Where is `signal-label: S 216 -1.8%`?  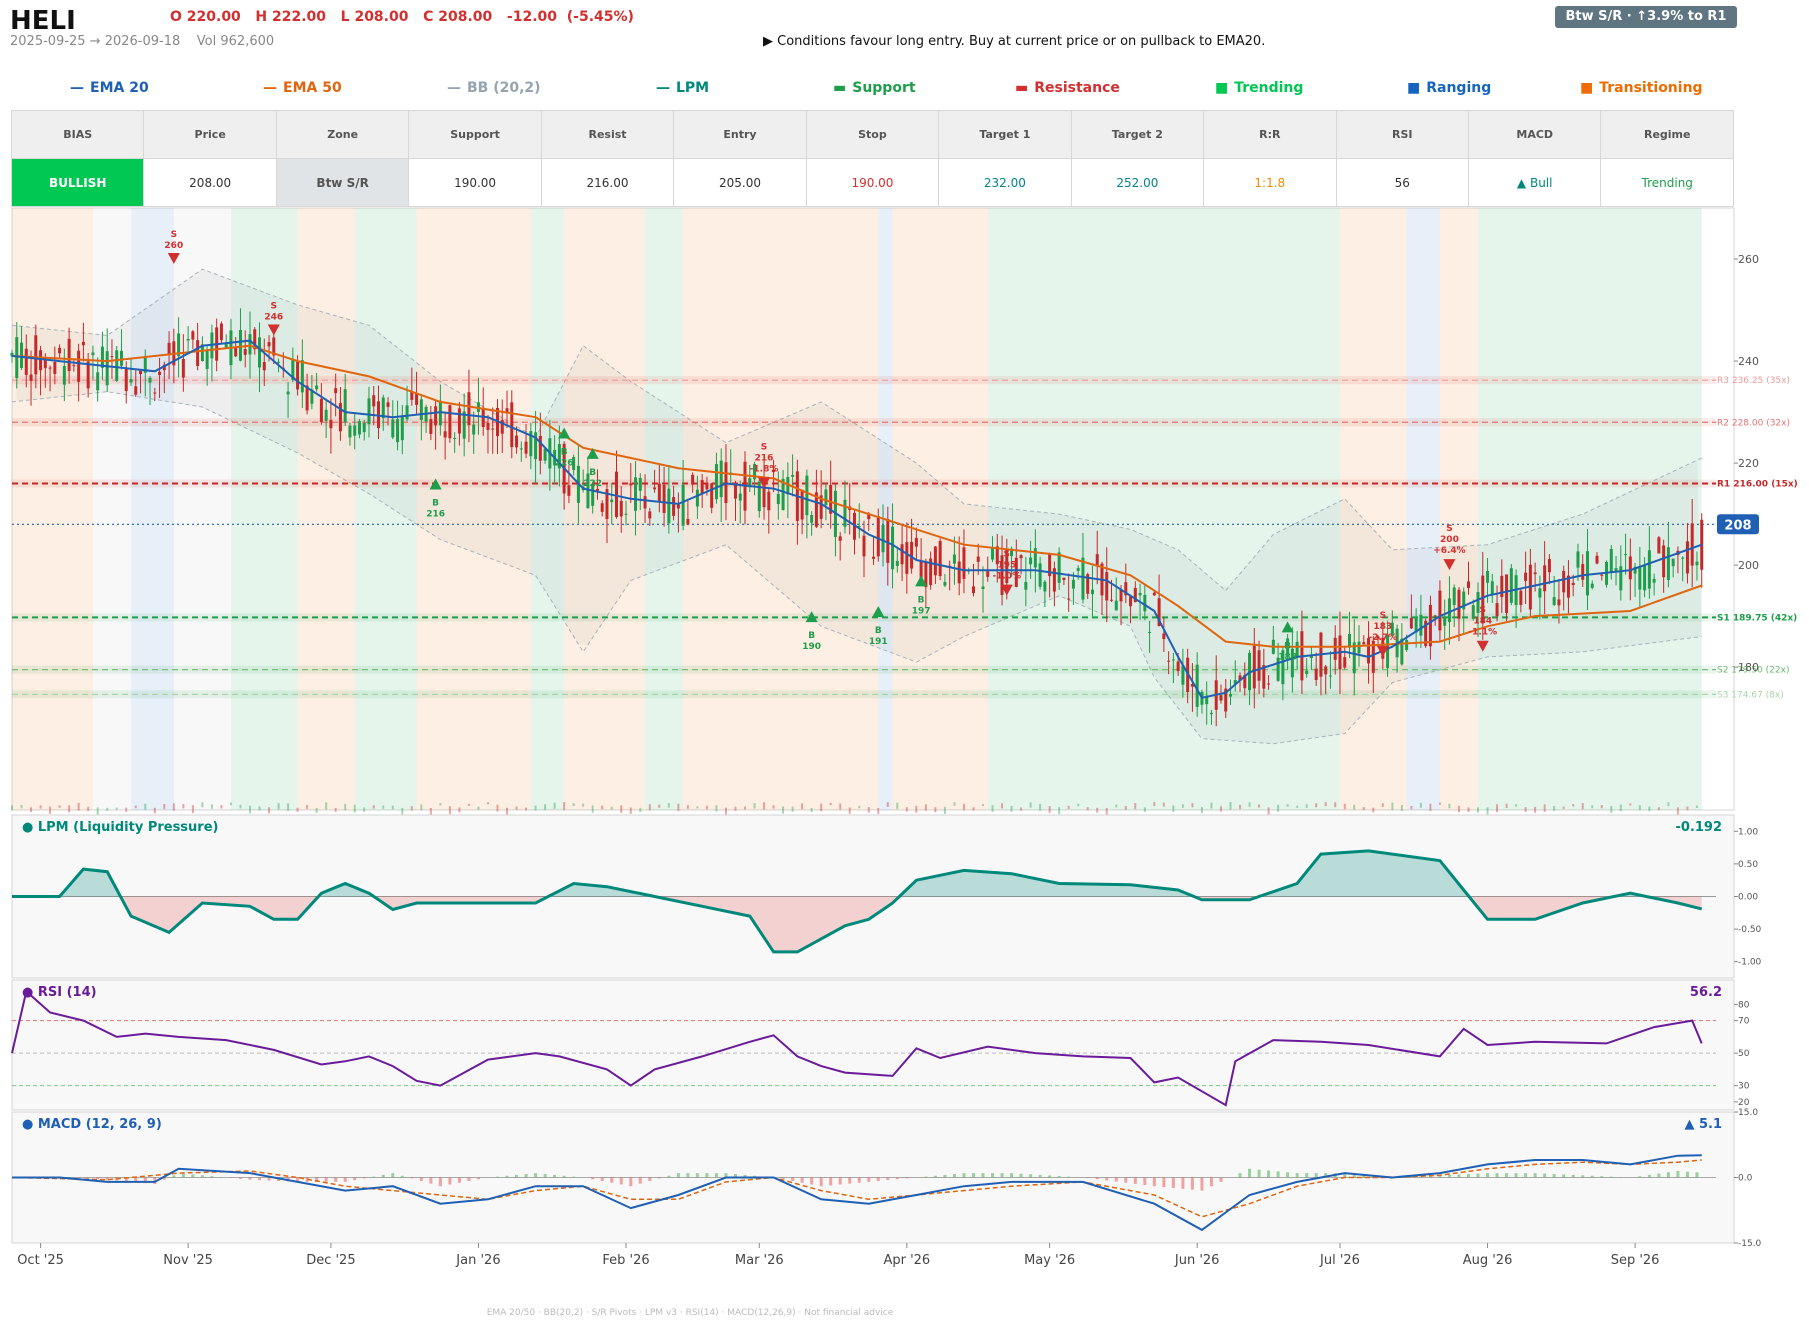
signal-label: S 216 -1.8% is located at coordinates (764, 458).